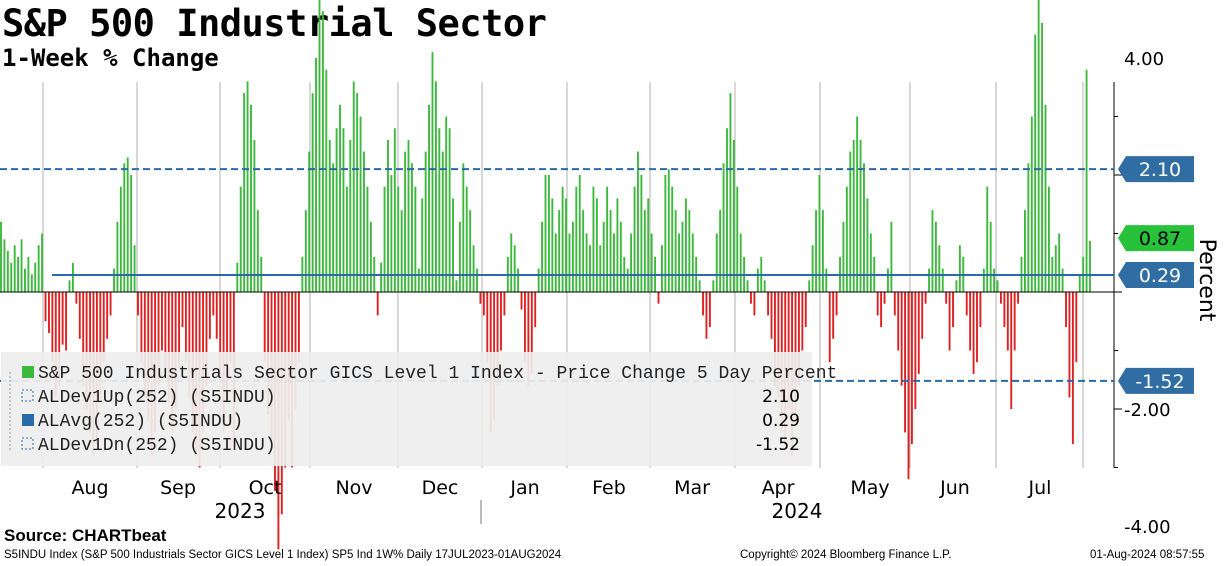  I want to click on chart-subtitle: 1-Week % Change, so click(110, 58).